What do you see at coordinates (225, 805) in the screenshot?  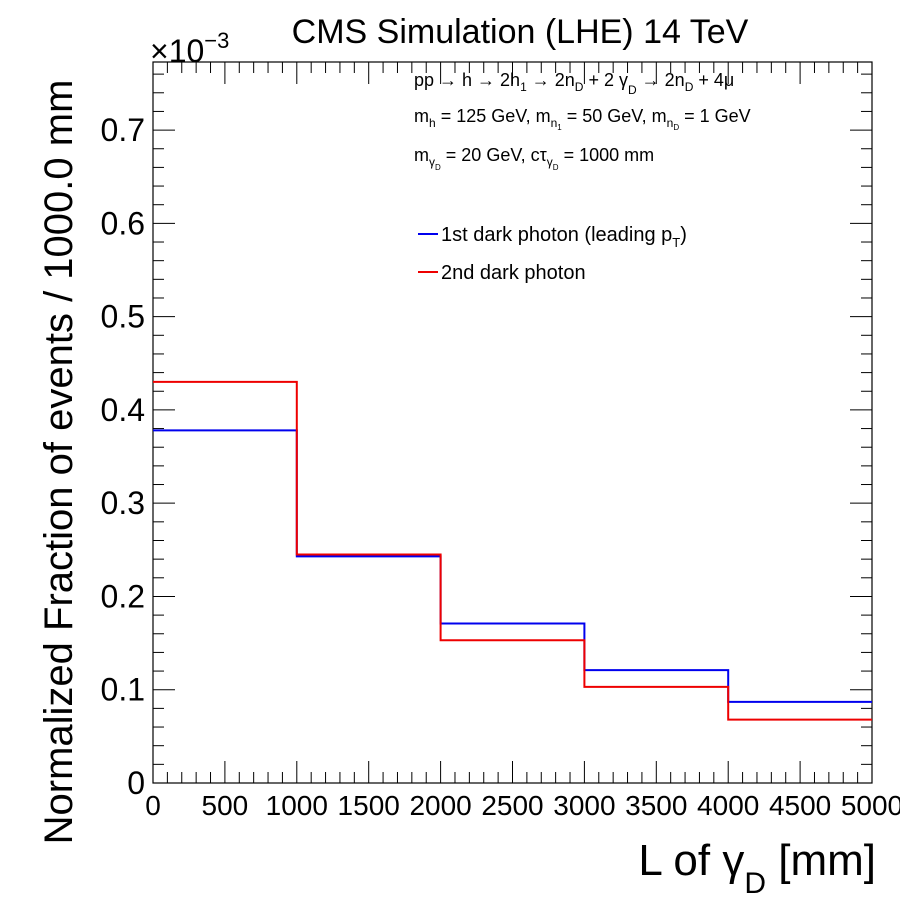 I see `x-tick-label: 500` at bounding box center [225, 805].